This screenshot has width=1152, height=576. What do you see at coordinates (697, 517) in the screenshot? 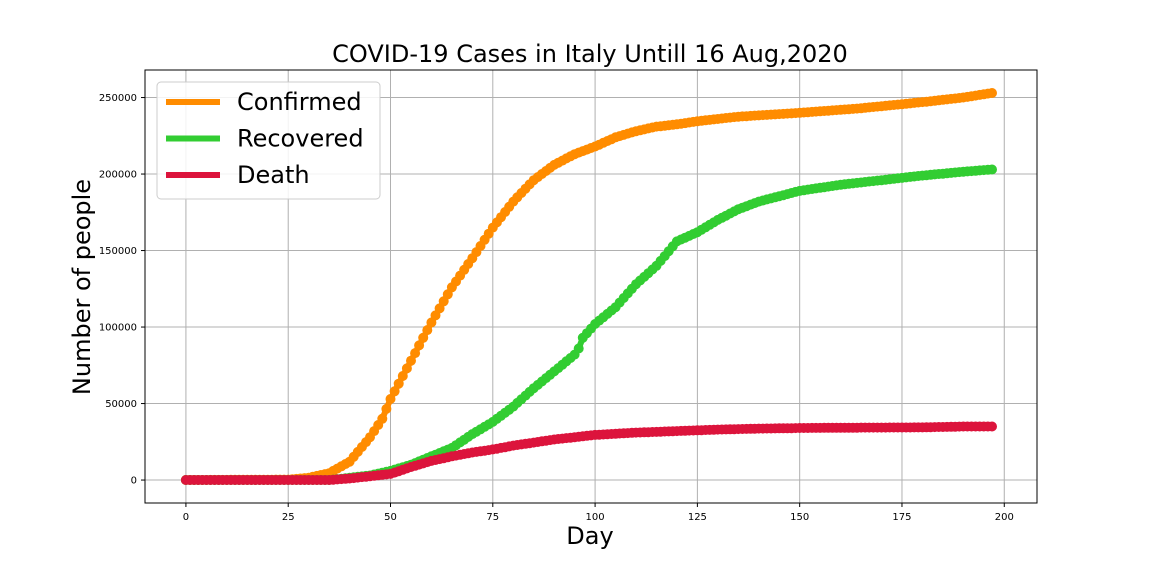
I see `x-tick-label: 125` at bounding box center [697, 517].